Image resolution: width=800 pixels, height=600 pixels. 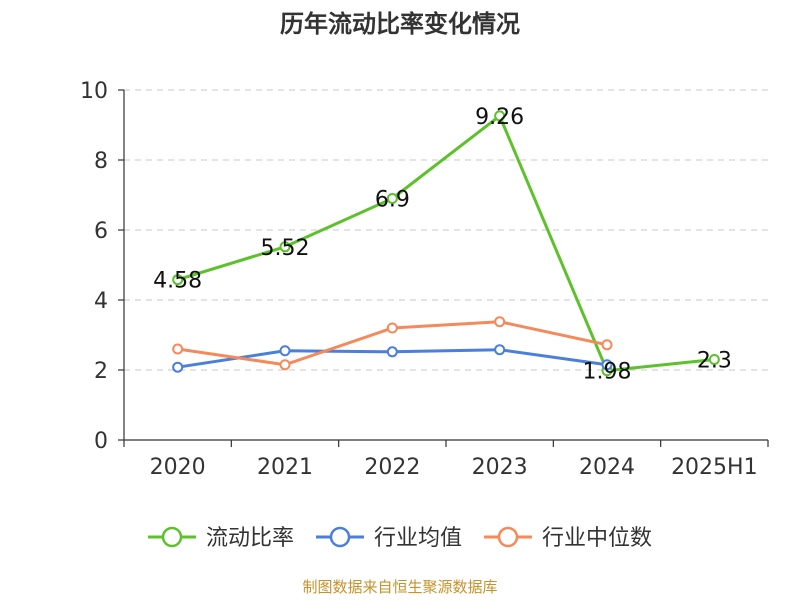 What do you see at coordinates (250, 538) in the screenshot?
I see `legend-label: 流动比率` at bounding box center [250, 538].